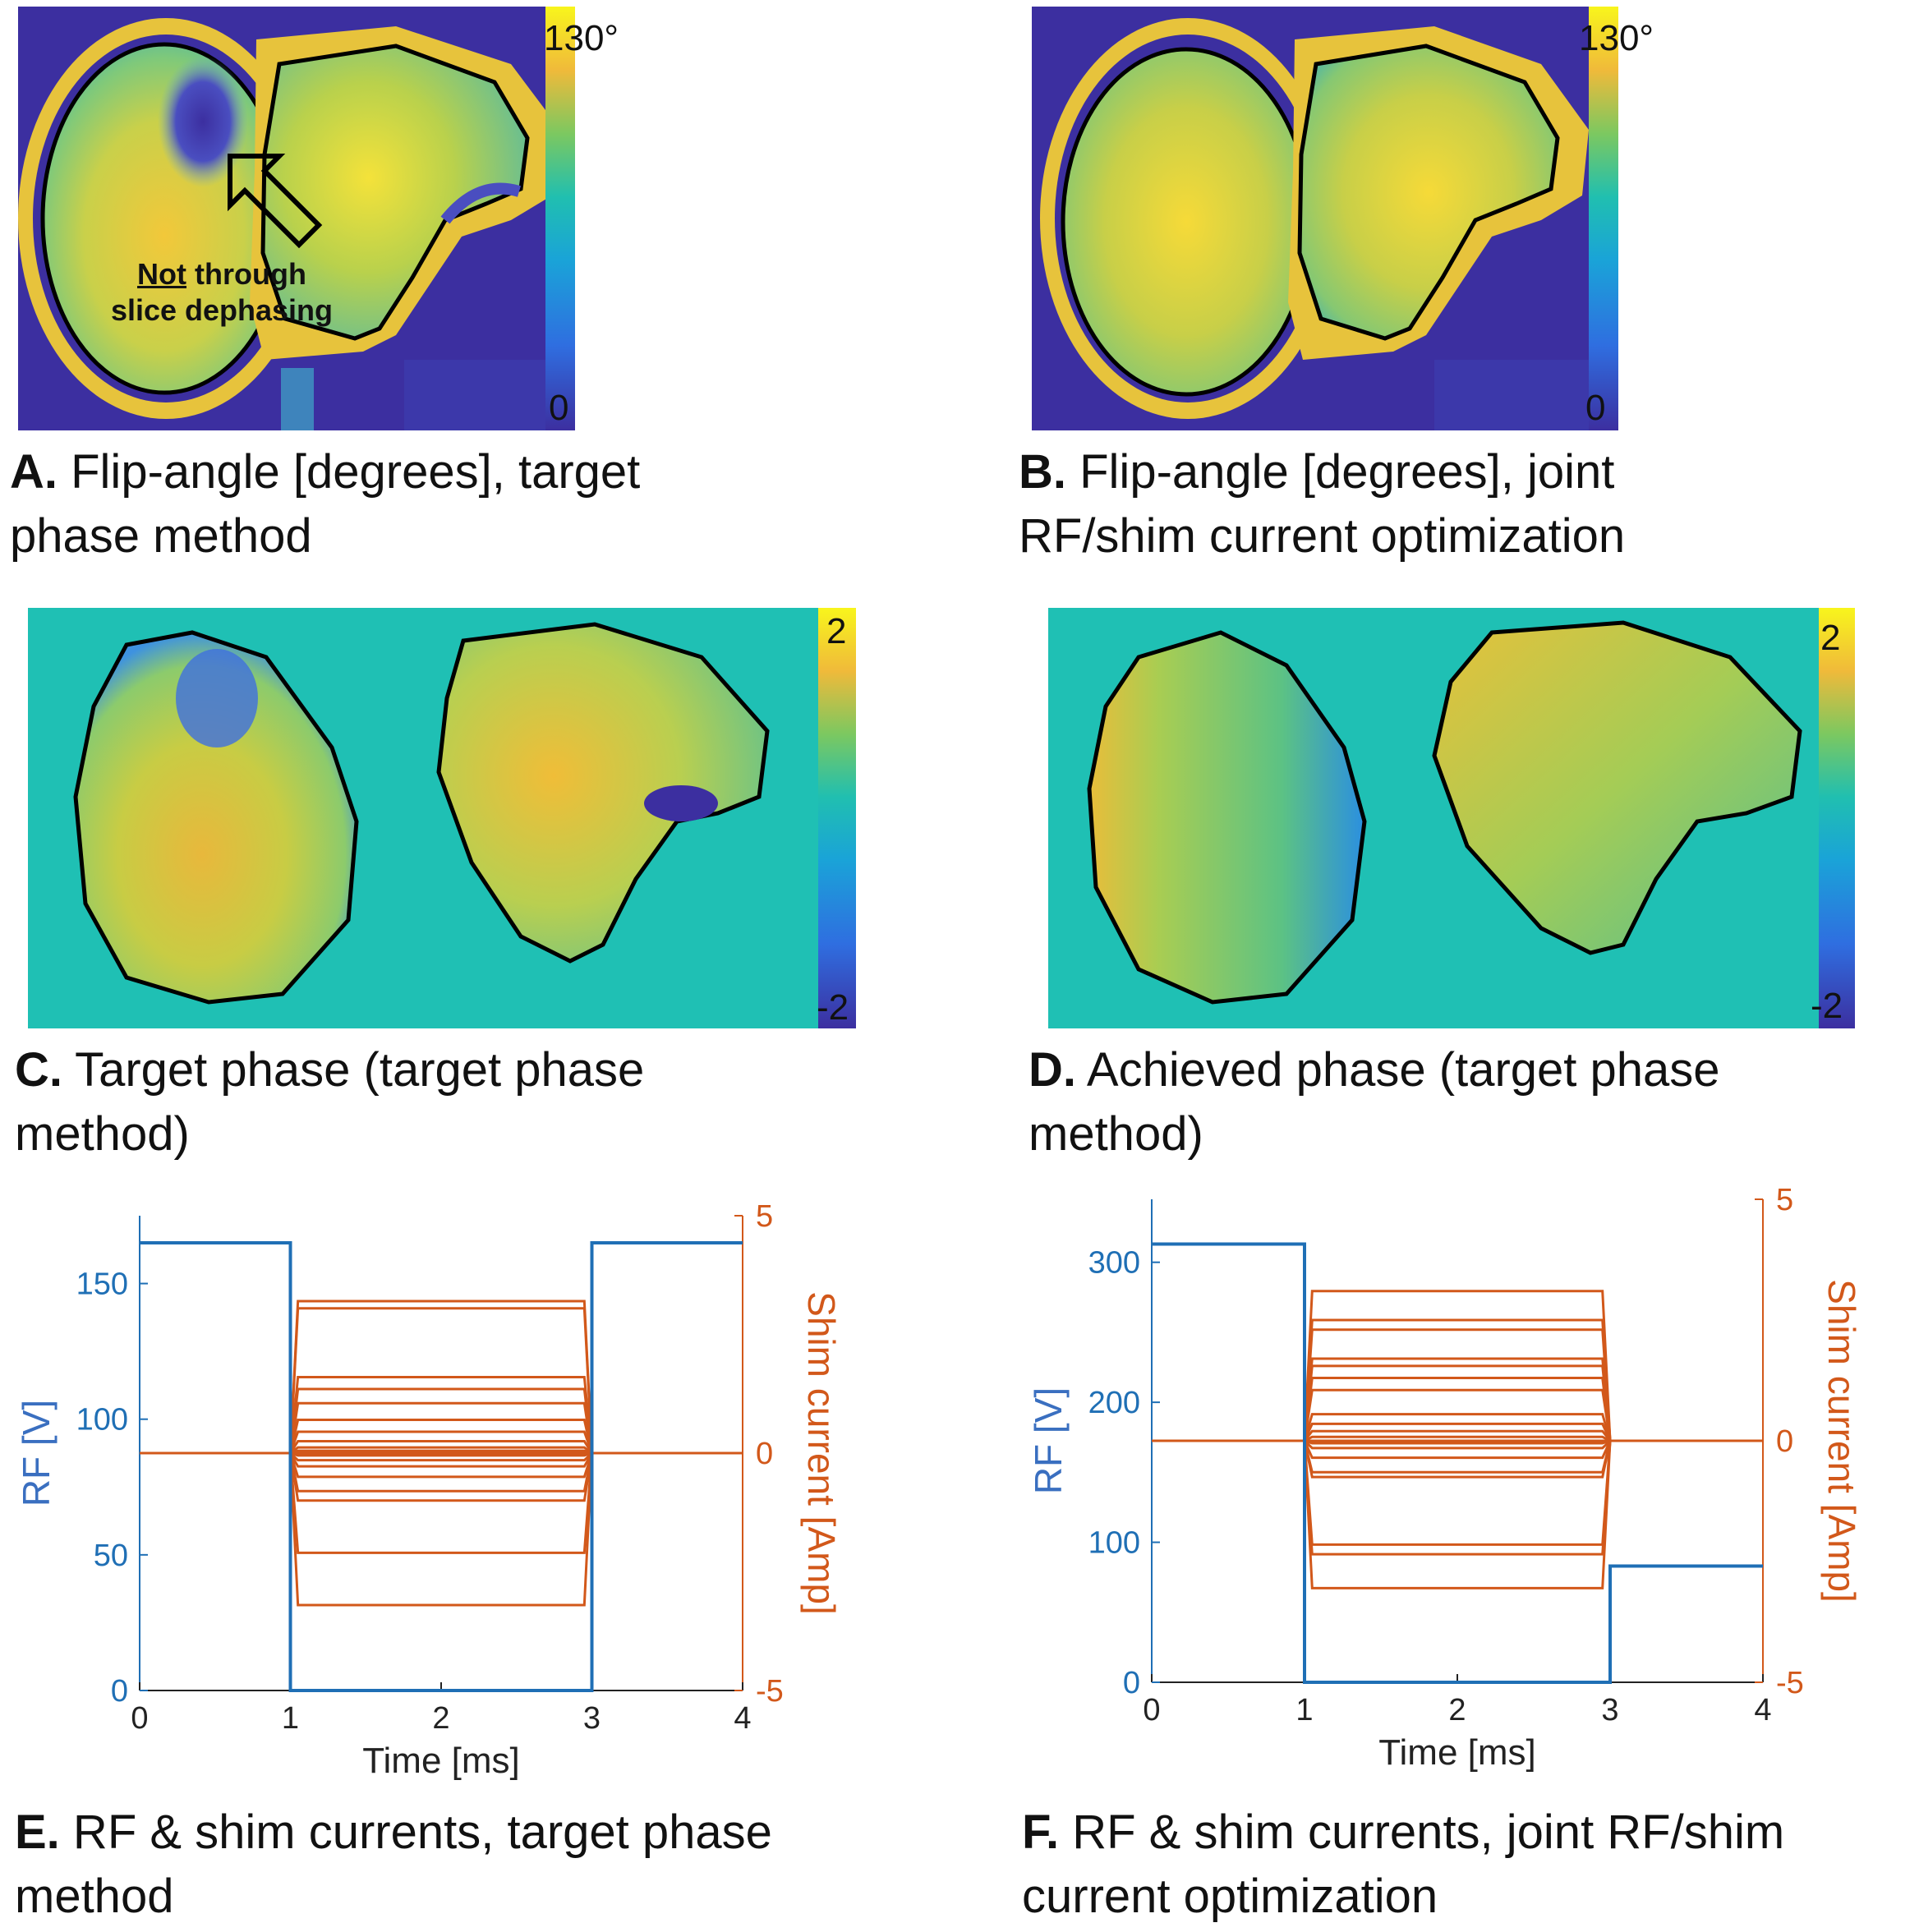 Image resolution: width=1919 pixels, height=1932 pixels. Describe the element at coordinates (38, 1070) in the screenshot. I see `panel-c-letter: C.` at that location.